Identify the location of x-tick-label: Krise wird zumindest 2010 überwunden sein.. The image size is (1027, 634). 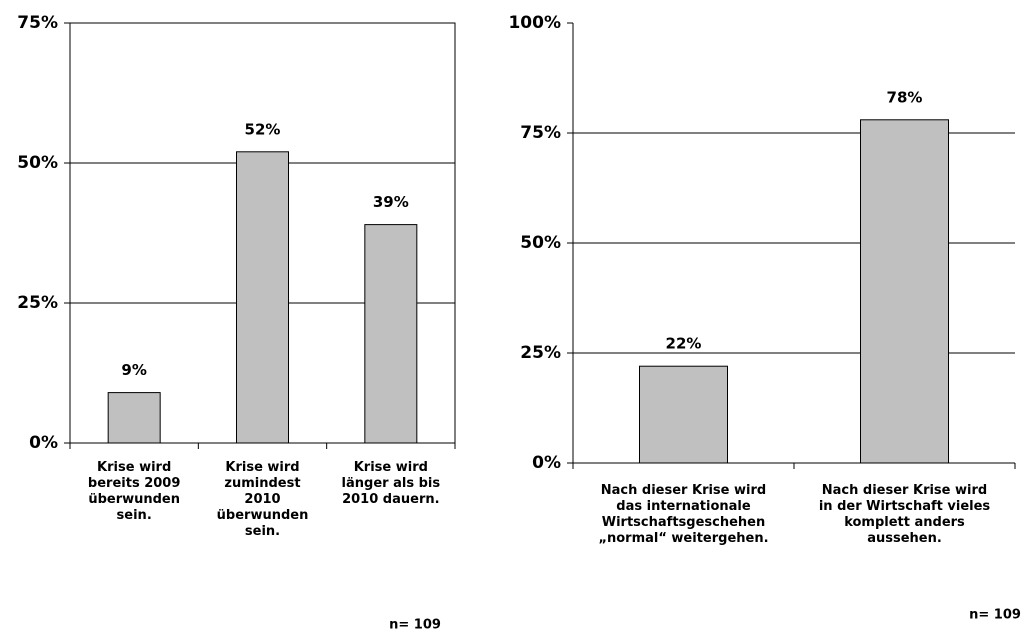
(263, 499).